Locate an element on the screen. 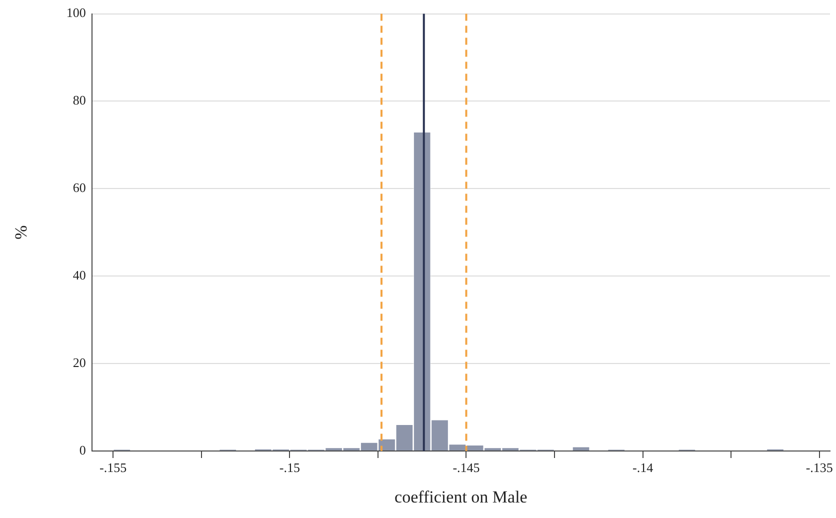 This screenshot has width=836, height=518. x-tick-label: -.145 is located at coordinates (466, 468).